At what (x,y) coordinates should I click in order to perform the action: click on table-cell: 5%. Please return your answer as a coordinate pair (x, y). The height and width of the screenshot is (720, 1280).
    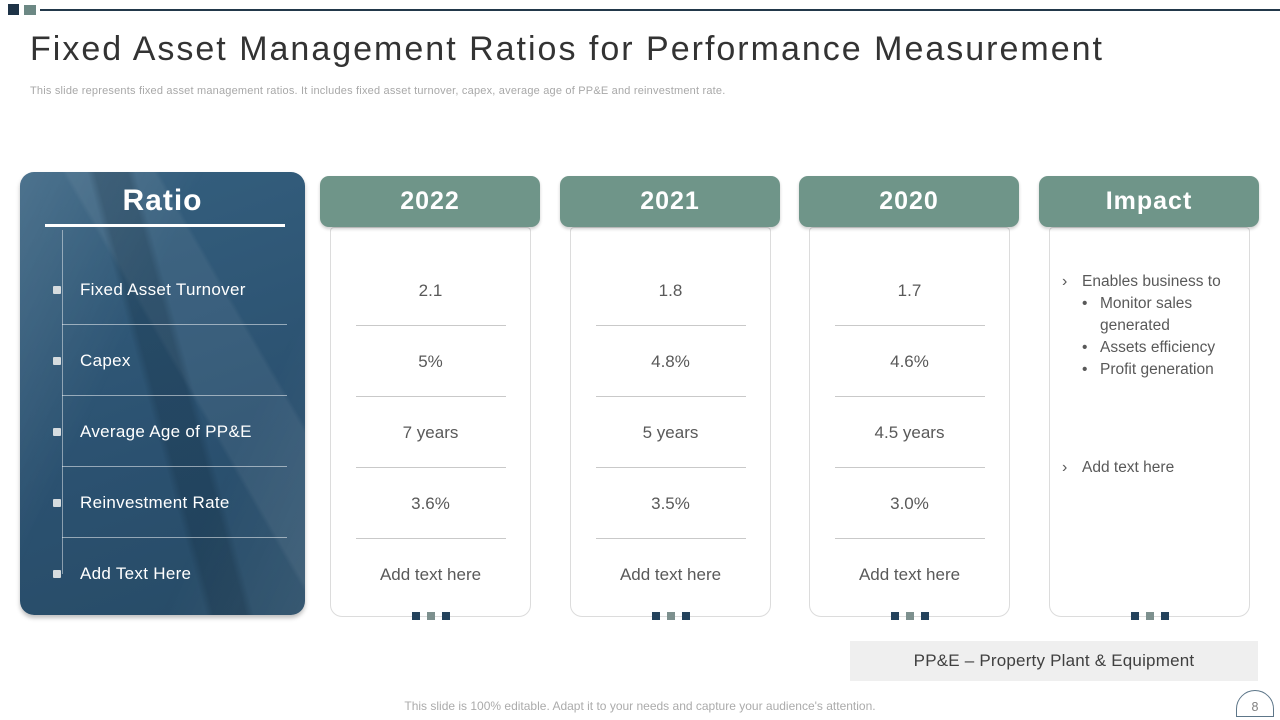
    Looking at the image, I should click on (430, 361).